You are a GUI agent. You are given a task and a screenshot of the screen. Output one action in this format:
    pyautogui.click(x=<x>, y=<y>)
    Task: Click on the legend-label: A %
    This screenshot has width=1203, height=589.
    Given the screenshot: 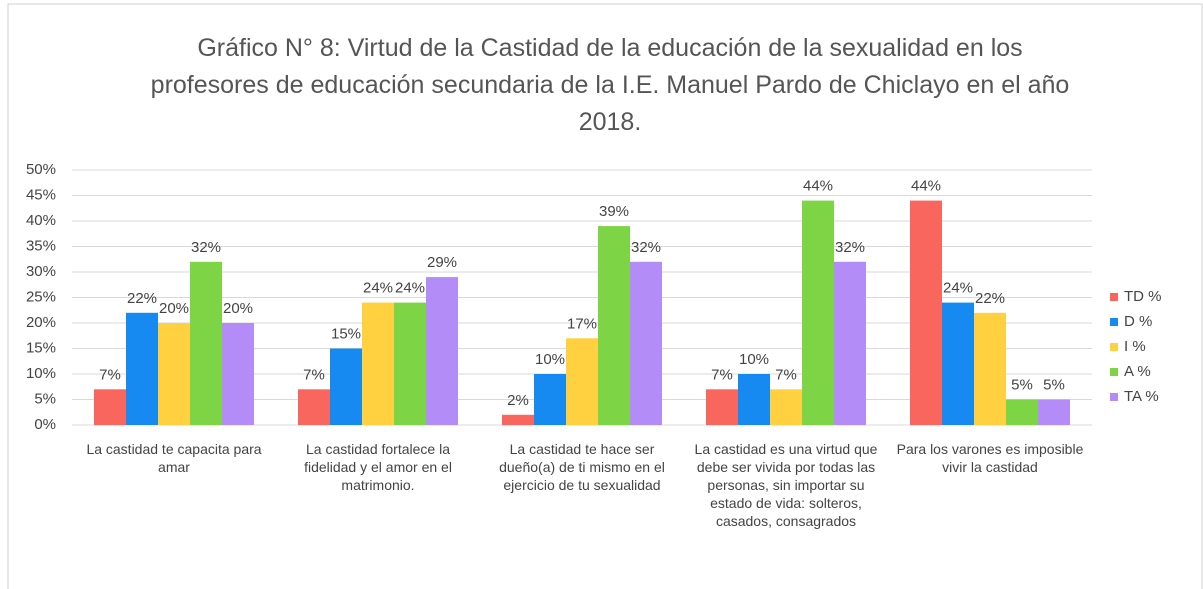 What is the action you would take?
    pyautogui.click(x=1137, y=371)
    